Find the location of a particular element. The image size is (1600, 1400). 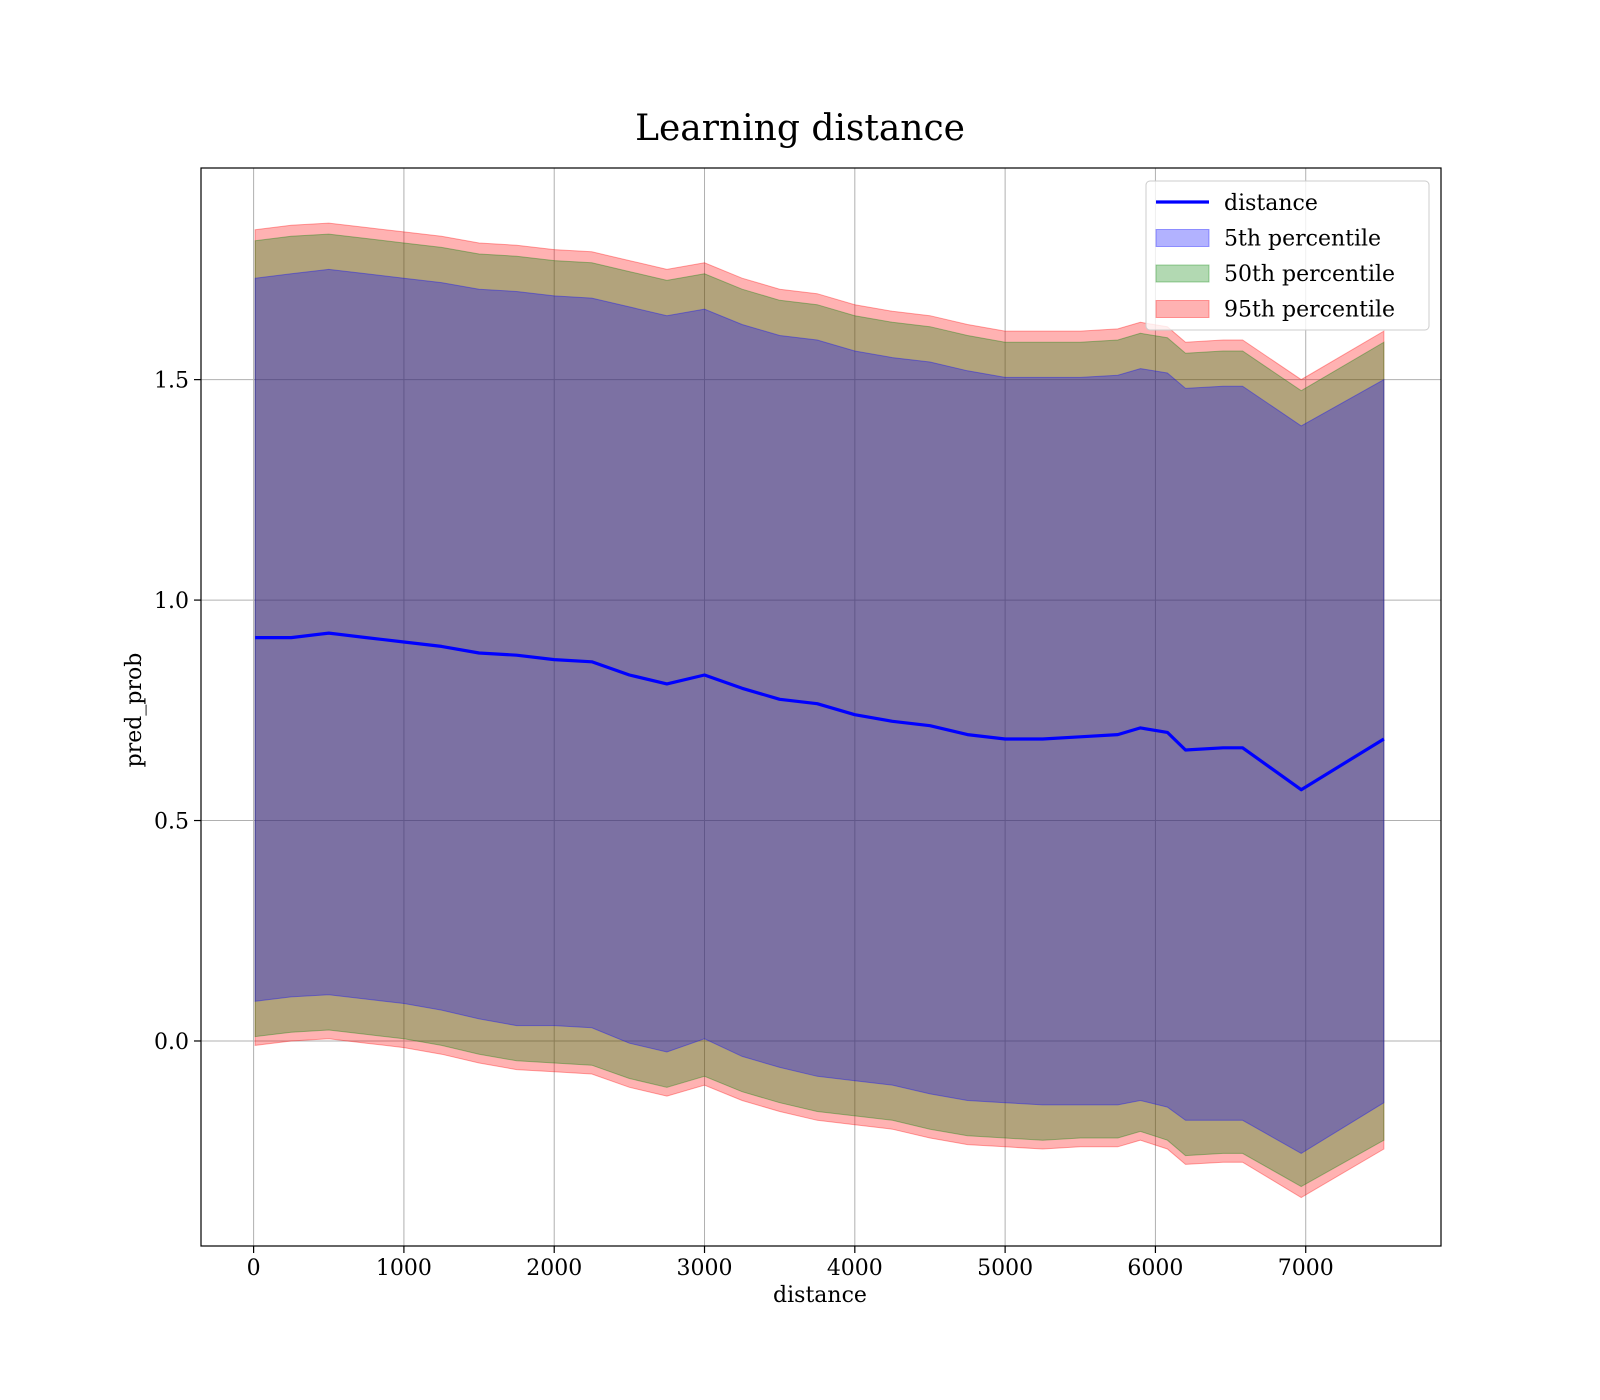

y-tick-label: 0.0 is located at coordinates (171, 1042).